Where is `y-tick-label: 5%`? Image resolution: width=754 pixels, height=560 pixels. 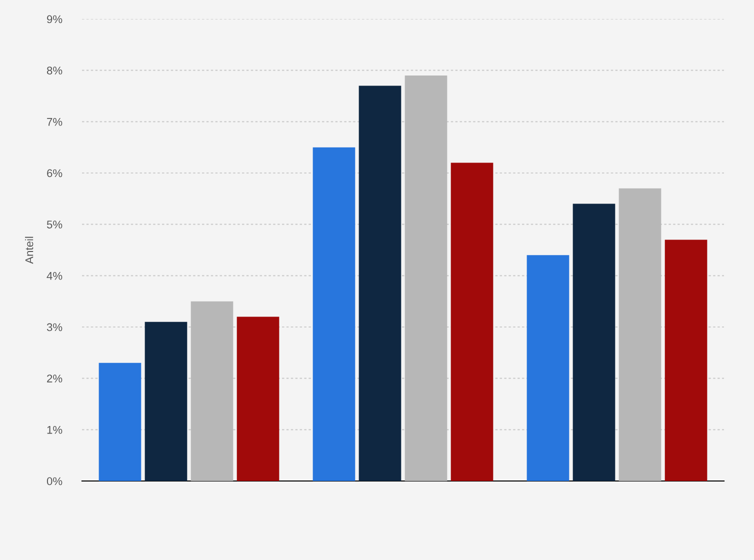
y-tick-label: 5% is located at coordinates (54, 224).